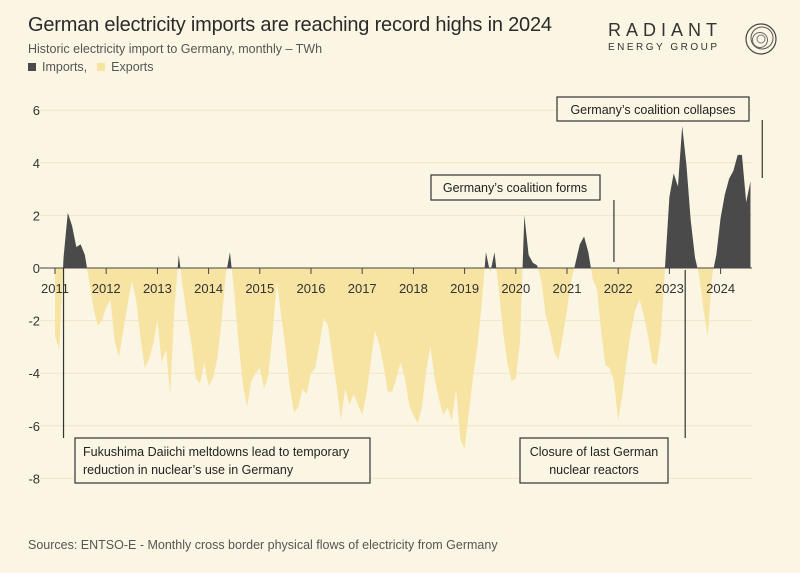  Describe the element at coordinates (34, 321) in the screenshot. I see `y-tick-label: -2` at that location.